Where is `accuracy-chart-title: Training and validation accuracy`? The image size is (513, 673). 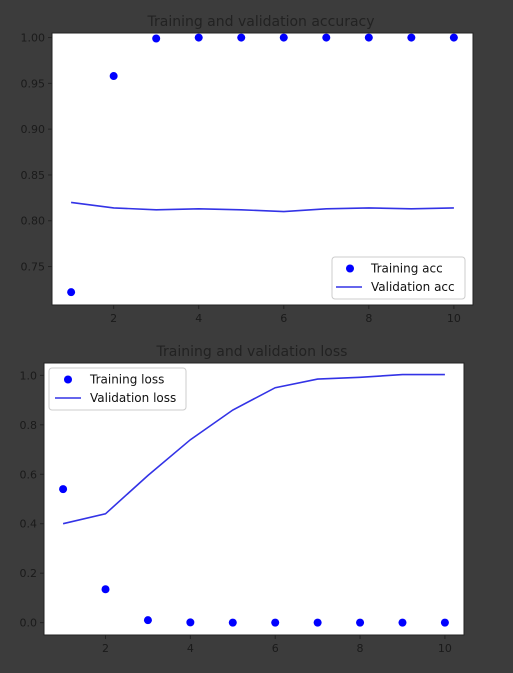
accuracy-chart-title: Training and validation accuracy is located at coordinates (260, 22).